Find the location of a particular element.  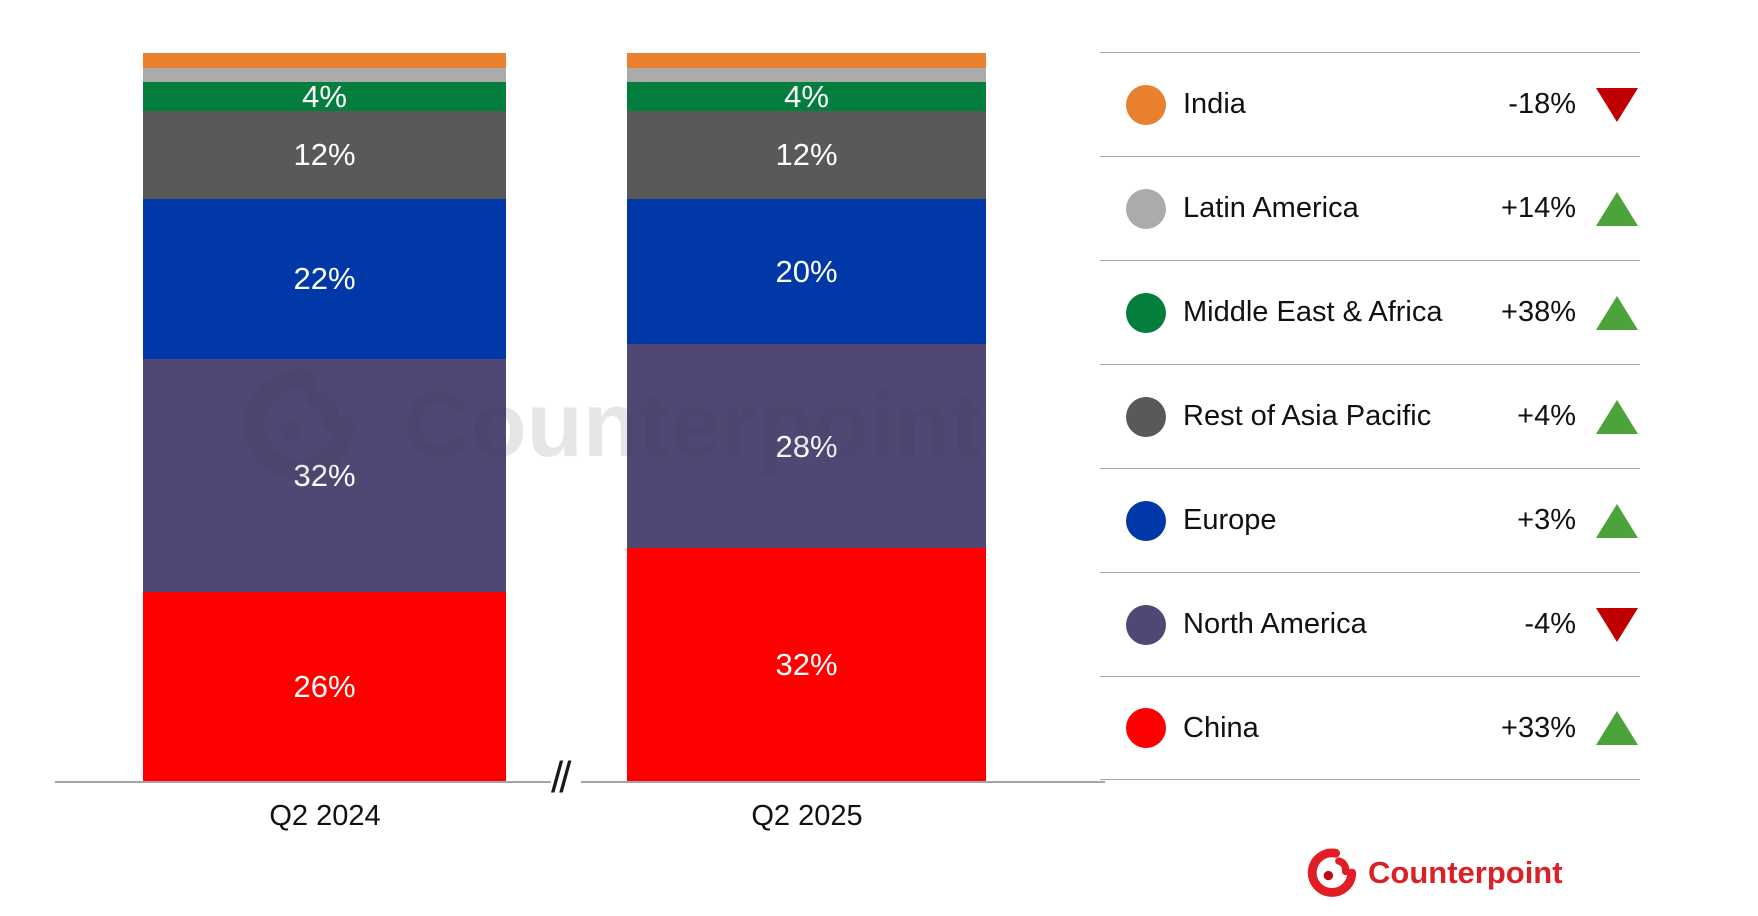

x-axis-break: // is located at coordinates (561, 777).